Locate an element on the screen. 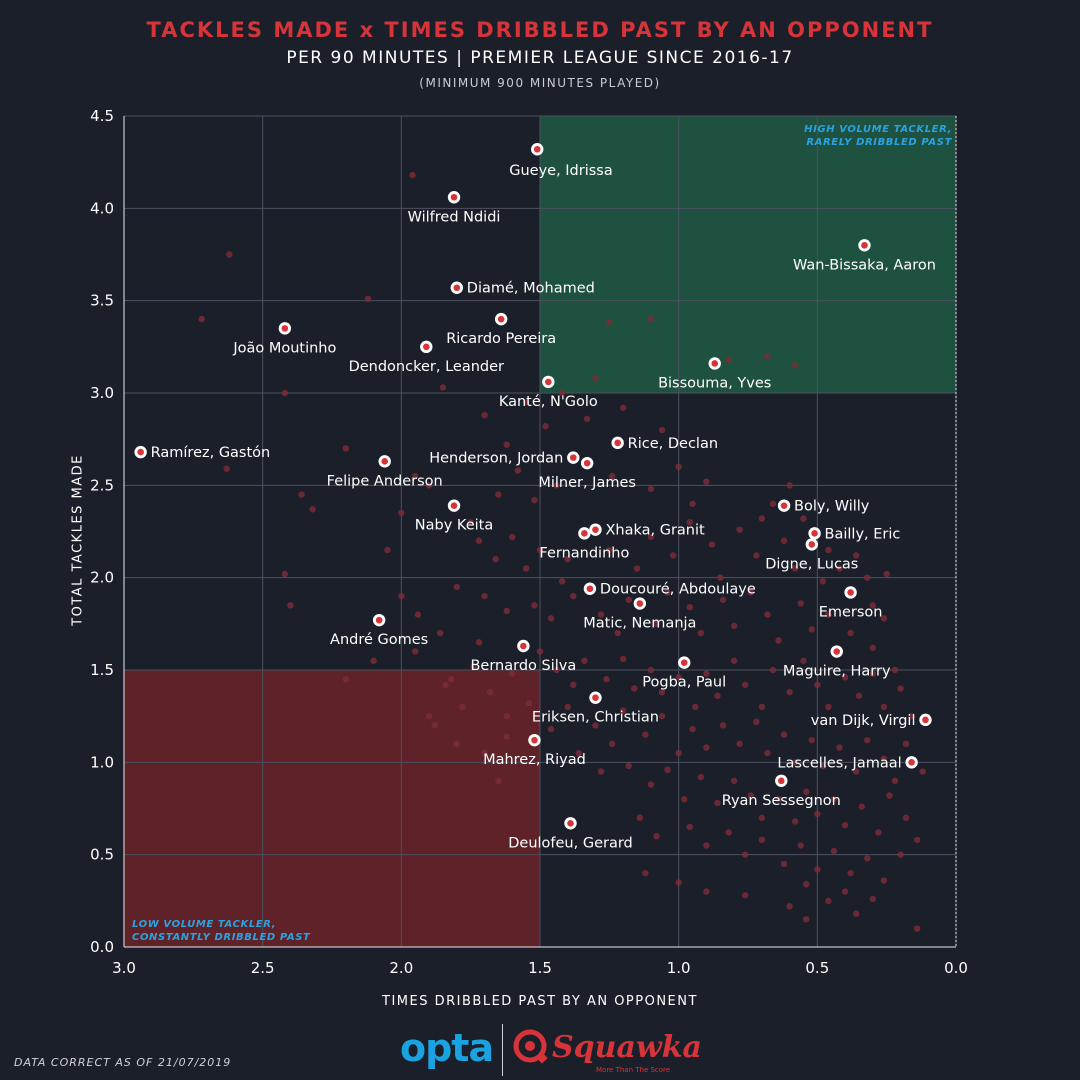 This screenshot has width=1080, height=1080. x-tick-label: 0.5 is located at coordinates (817, 968).